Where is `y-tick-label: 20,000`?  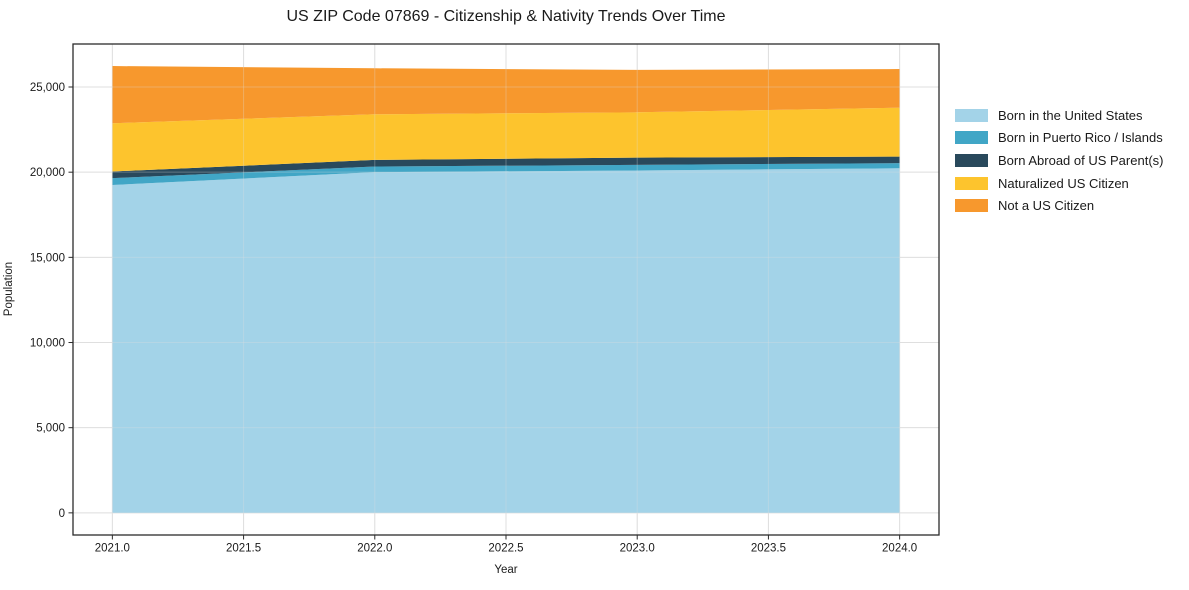
y-tick-label: 20,000 is located at coordinates (47, 173).